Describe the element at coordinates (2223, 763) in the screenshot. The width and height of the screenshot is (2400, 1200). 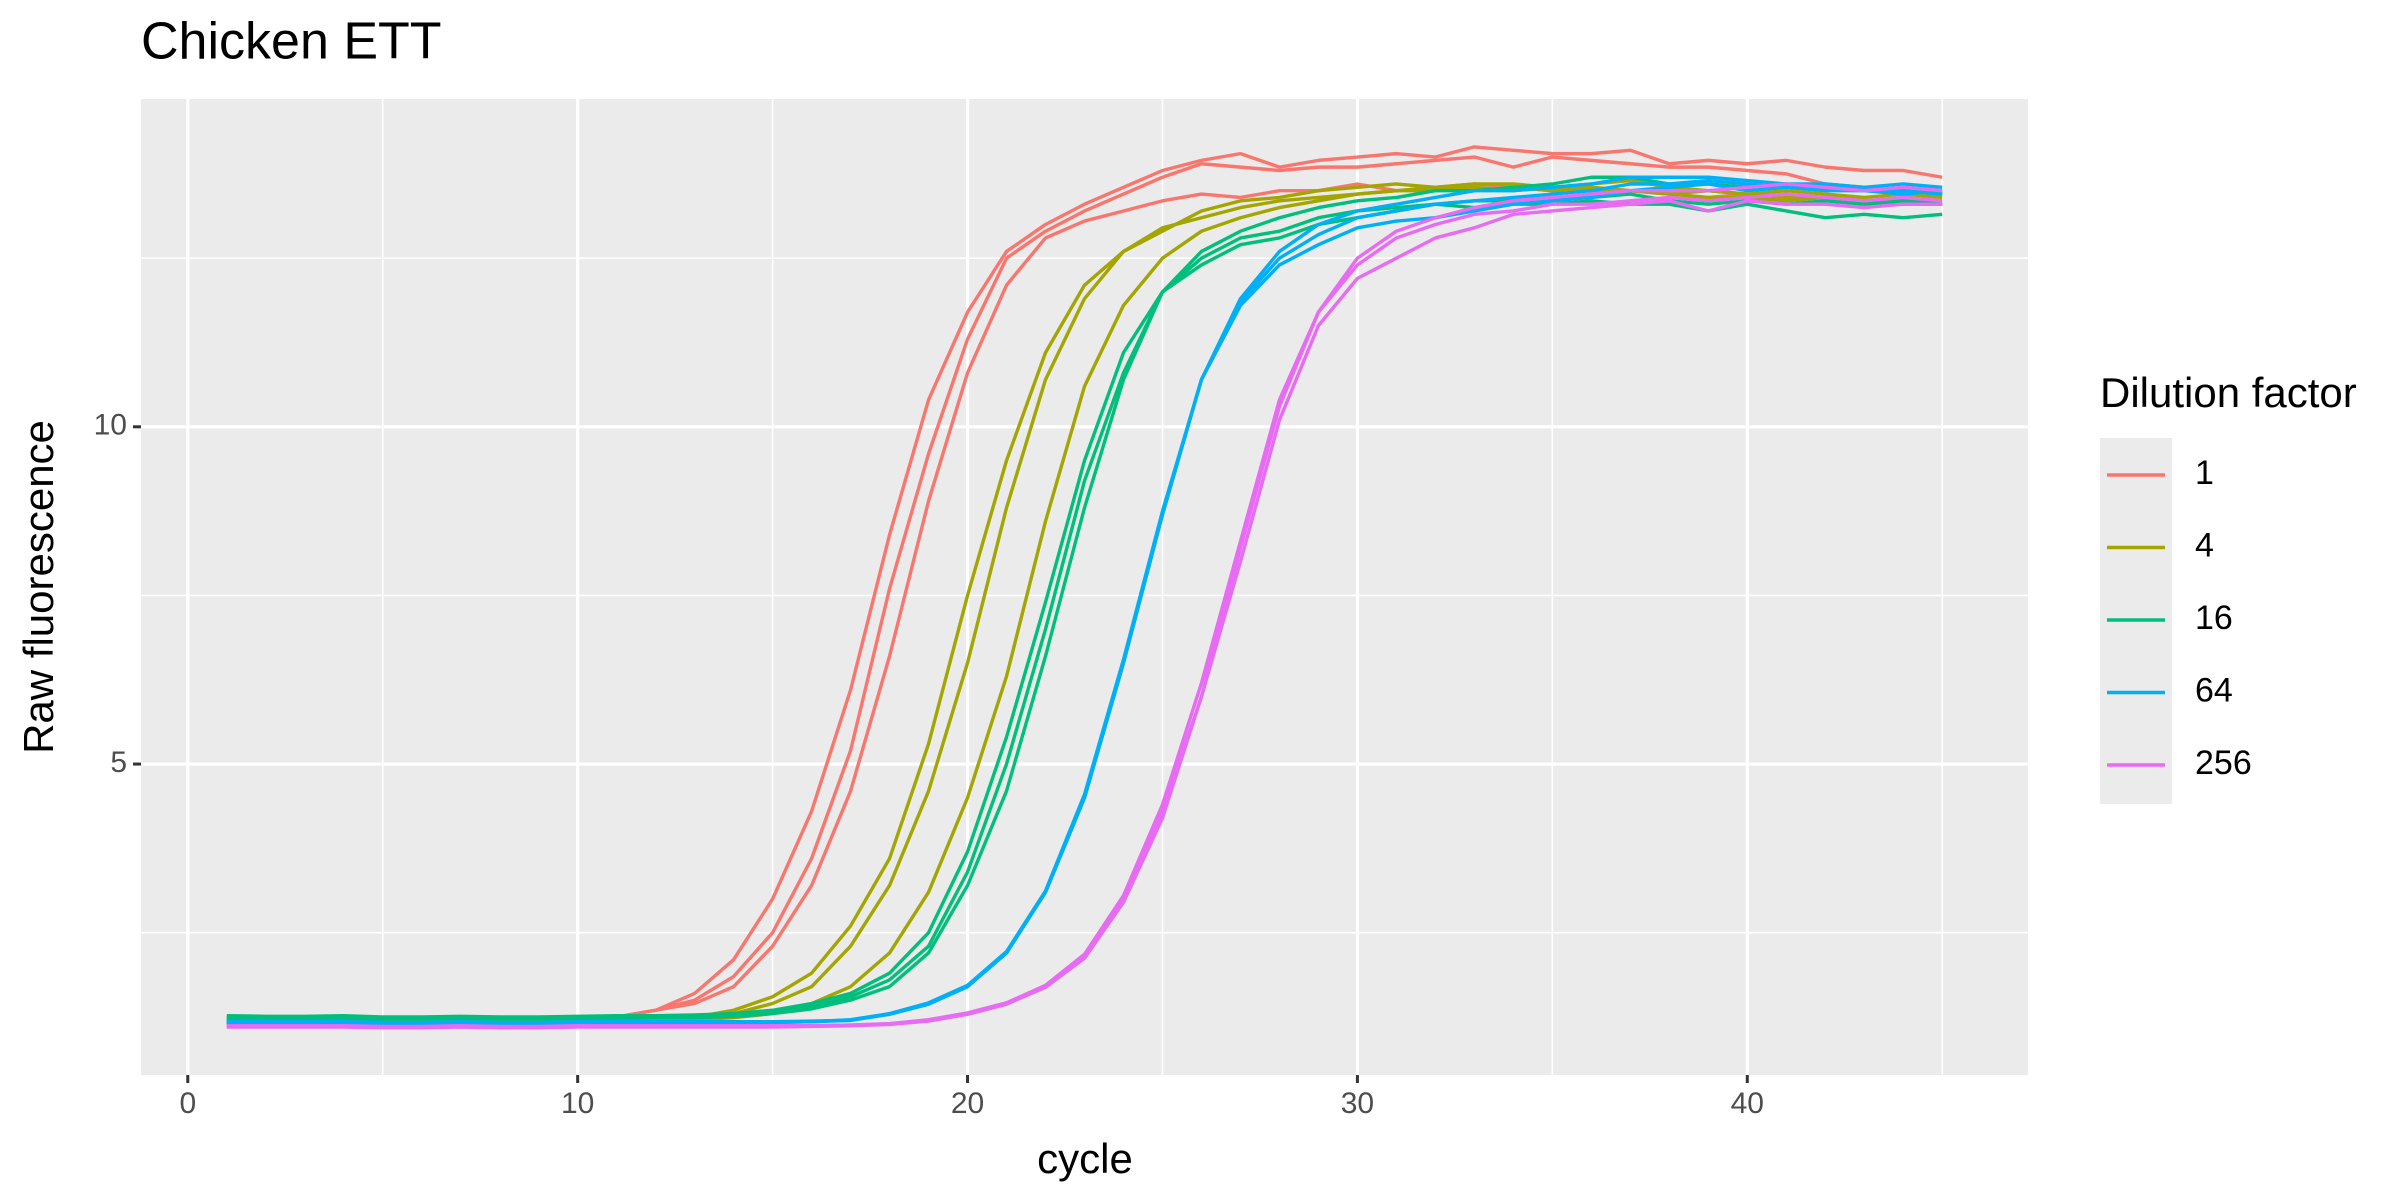
I see `legend-label: 256` at that location.